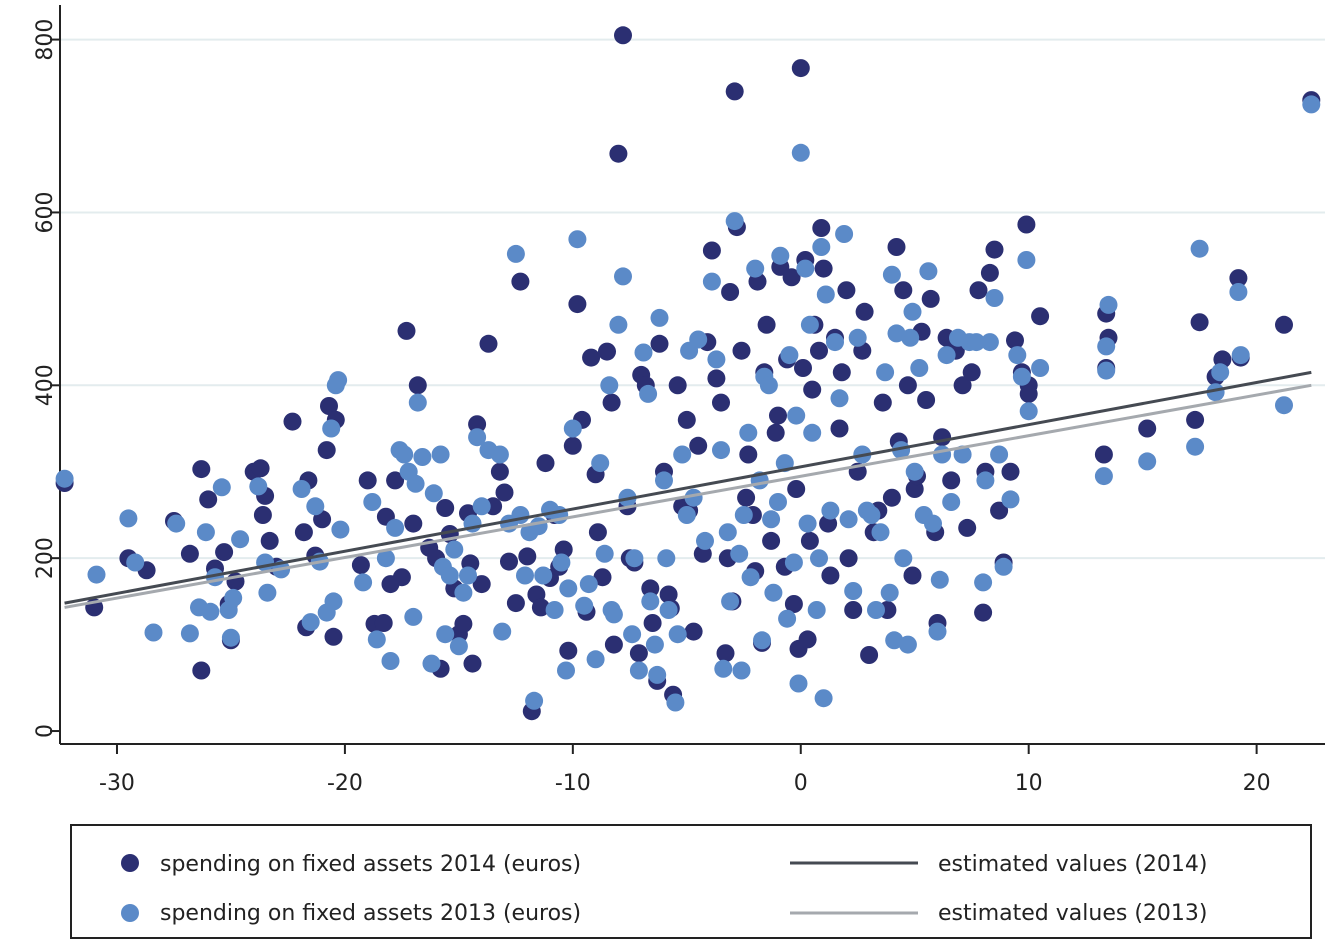  I want to click on y-tick-label: 600, so click(45, 212).